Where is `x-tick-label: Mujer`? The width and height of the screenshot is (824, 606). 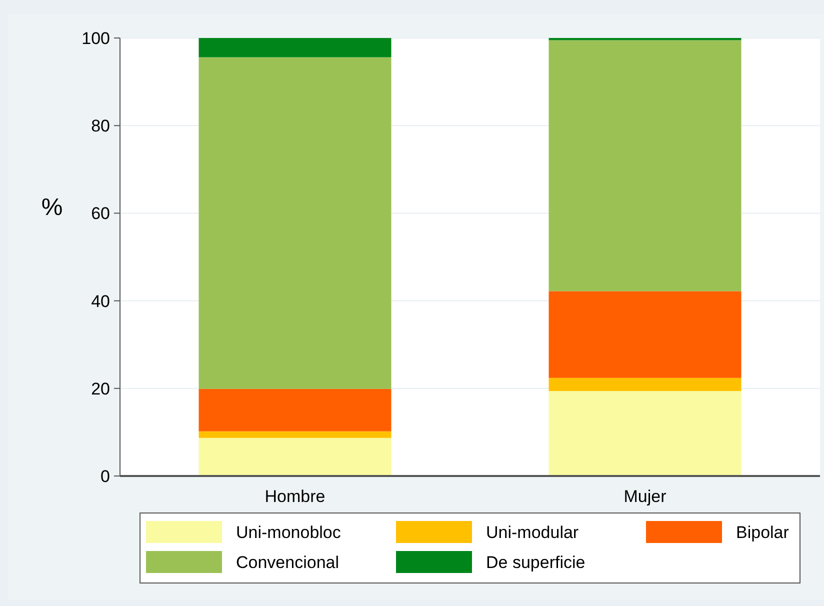
x-tick-label: Mujer is located at coordinates (645, 496).